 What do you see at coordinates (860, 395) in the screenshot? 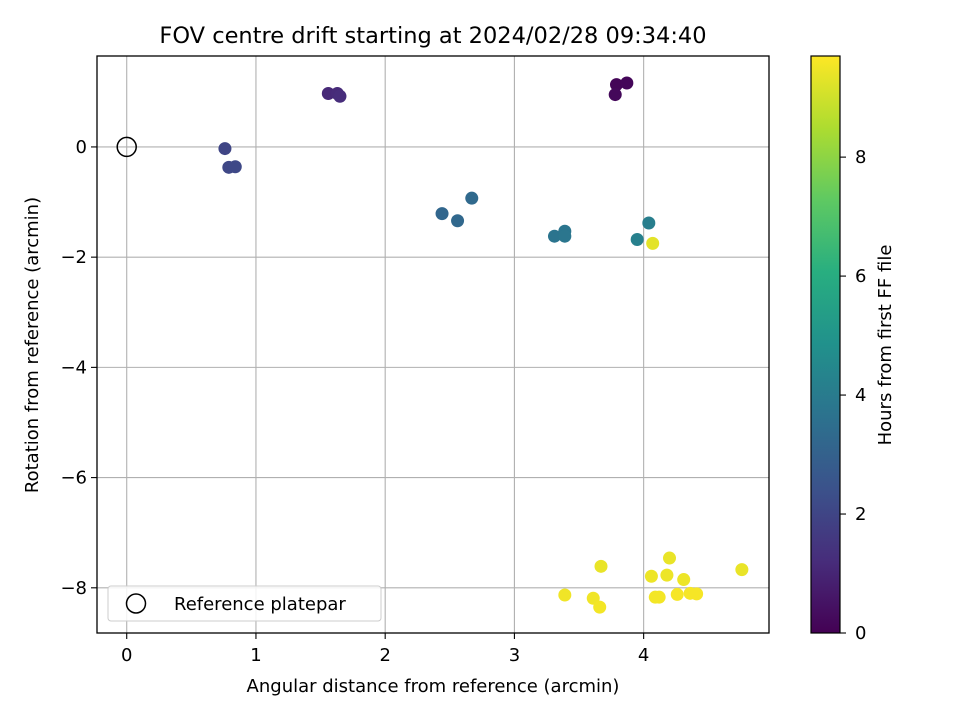
I see `colorbar-tick-label: 4` at bounding box center [860, 395].